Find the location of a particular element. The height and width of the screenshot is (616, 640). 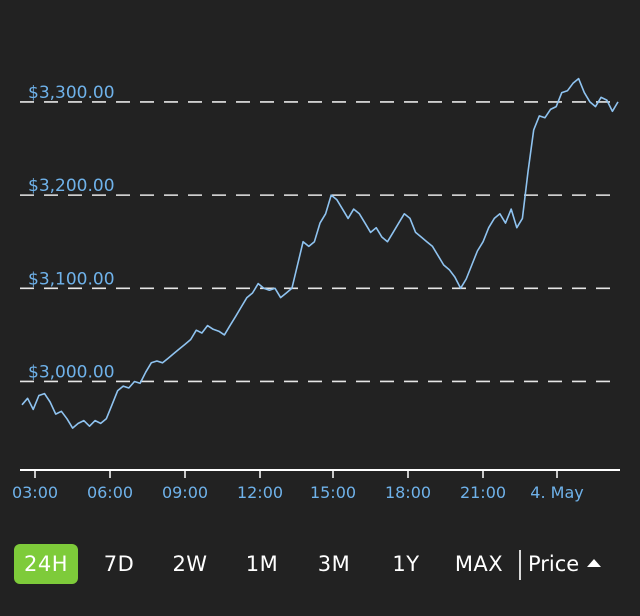

range-button-label: 24H is located at coordinates (45, 564).